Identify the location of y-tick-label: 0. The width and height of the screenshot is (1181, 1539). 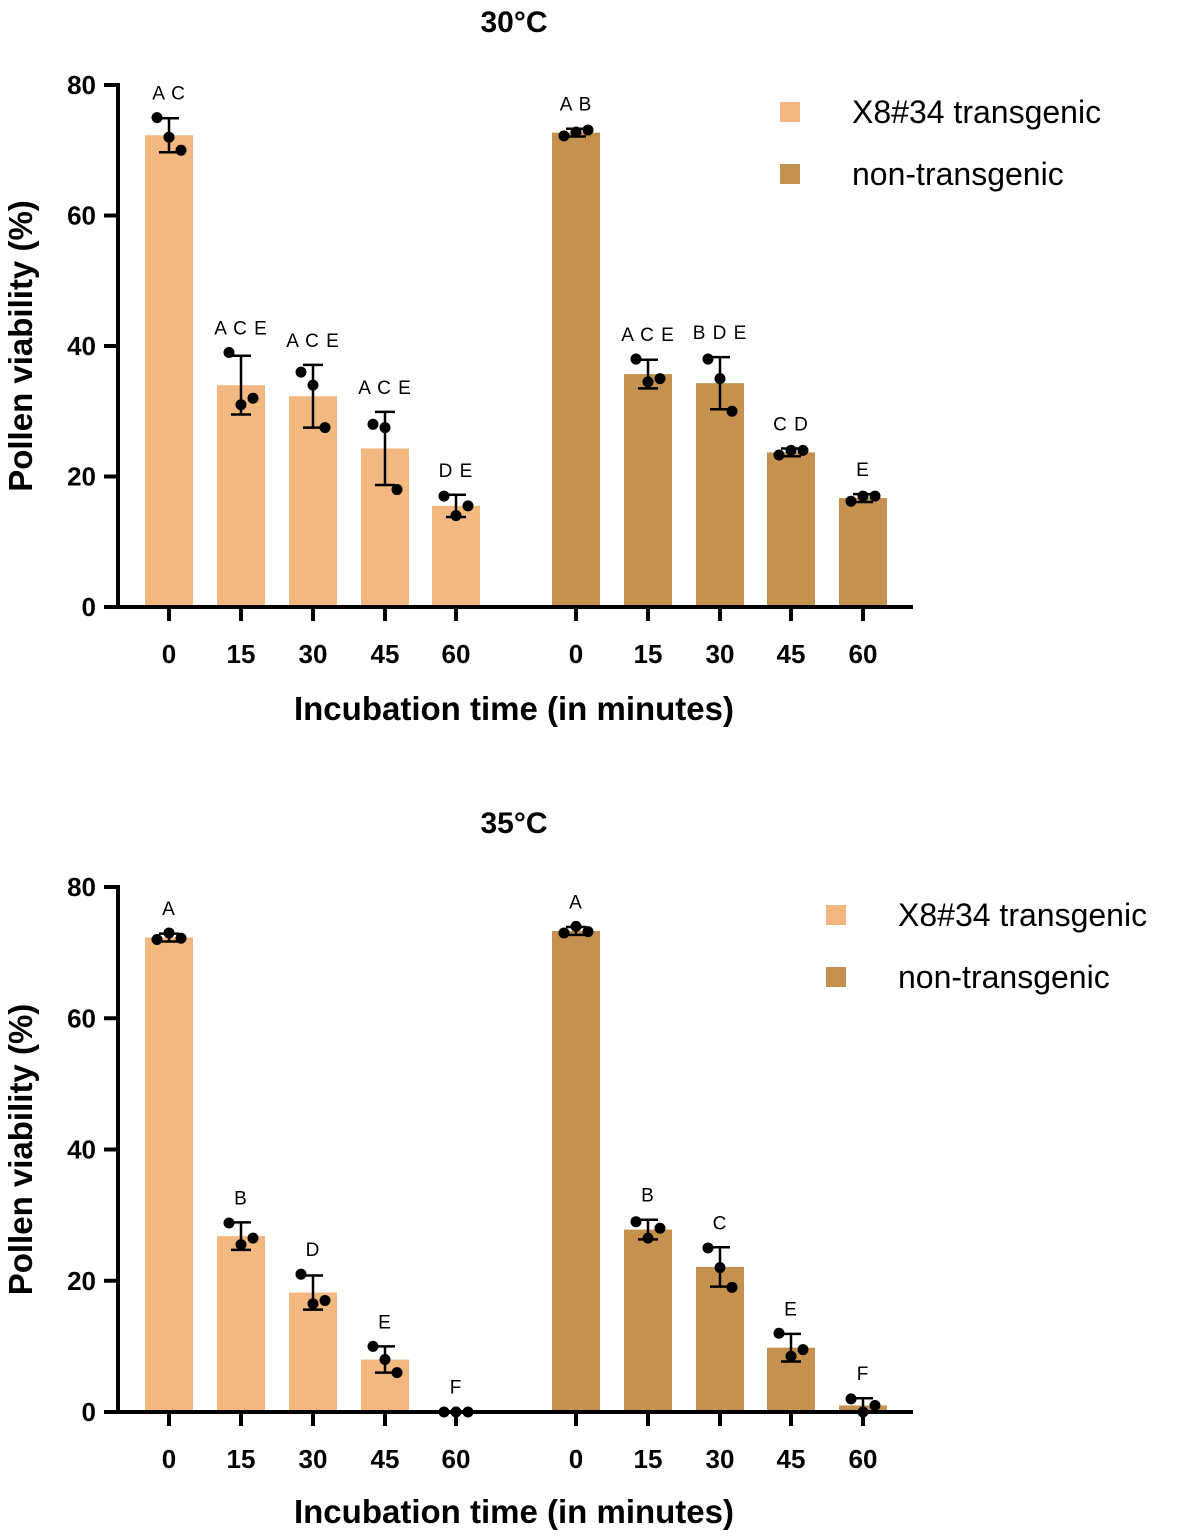
(89, 1412).